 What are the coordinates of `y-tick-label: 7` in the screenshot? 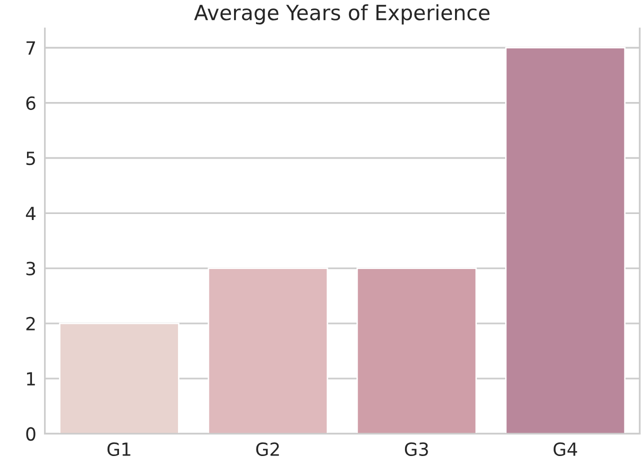 It's located at (30, 48).